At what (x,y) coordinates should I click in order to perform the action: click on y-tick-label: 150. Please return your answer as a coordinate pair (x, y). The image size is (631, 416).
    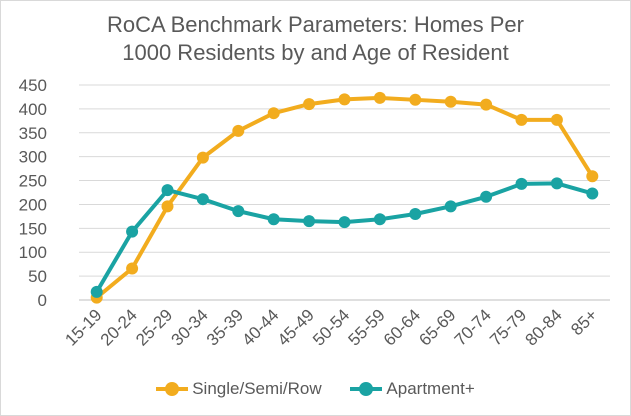
    Looking at the image, I should click on (33, 228).